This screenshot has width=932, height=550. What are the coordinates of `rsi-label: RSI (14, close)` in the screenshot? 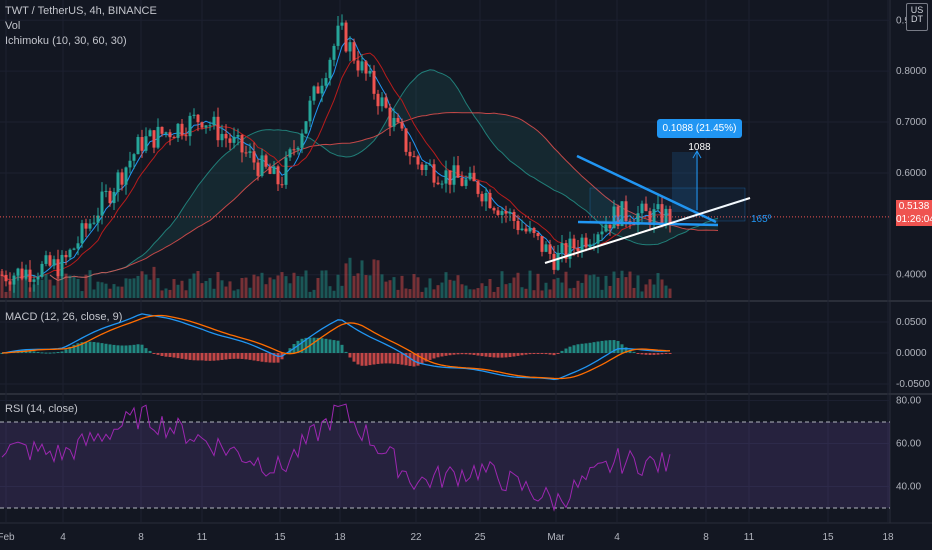 It's located at (41, 409).